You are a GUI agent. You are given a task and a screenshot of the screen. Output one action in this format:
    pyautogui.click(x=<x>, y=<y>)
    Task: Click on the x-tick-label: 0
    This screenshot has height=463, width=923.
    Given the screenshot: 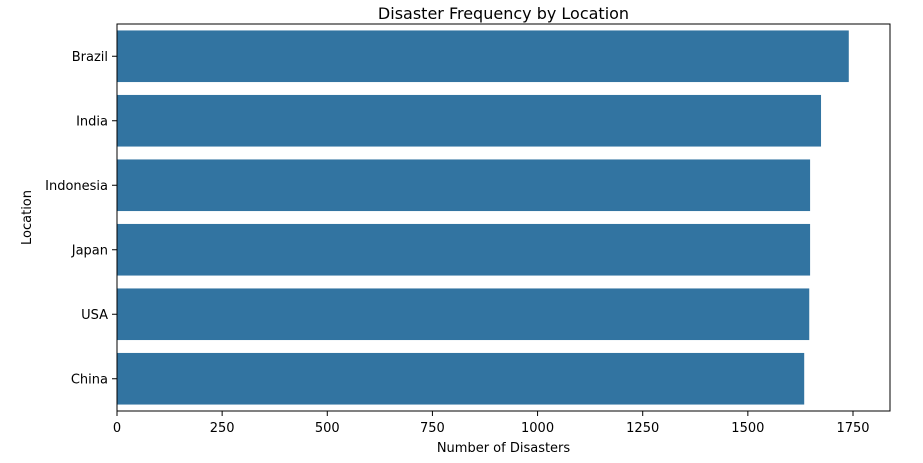 What is the action you would take?
    pyautogui.click(x=117, y=428)
    